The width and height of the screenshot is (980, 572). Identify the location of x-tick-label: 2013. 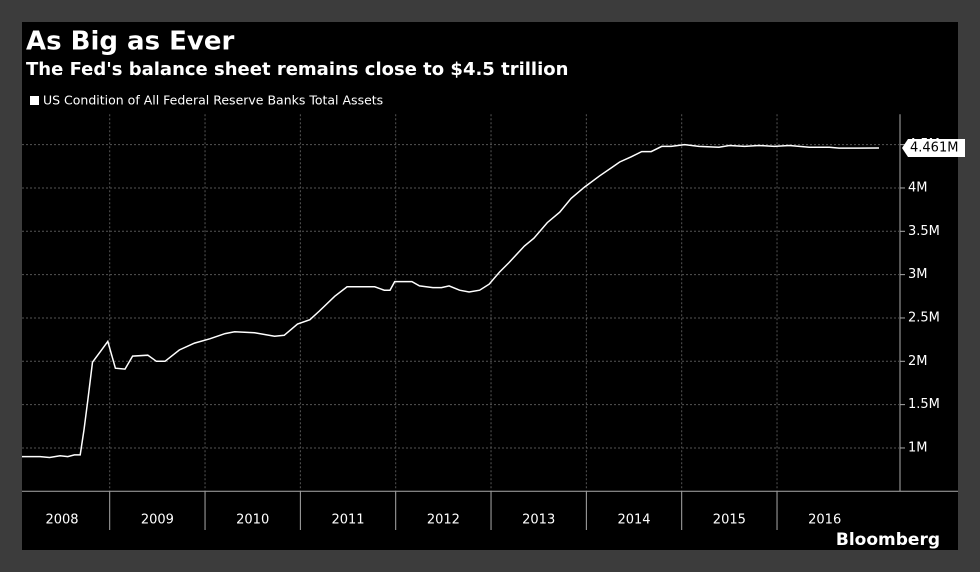
(538, 520).